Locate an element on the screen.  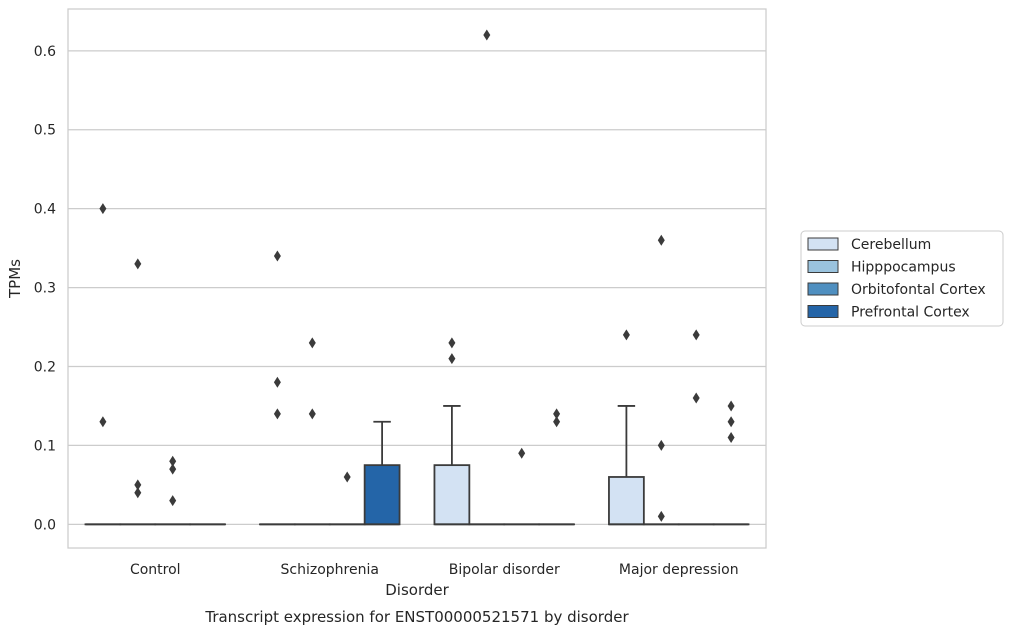
y-tick-label: 0.6 is located at coordinates (45, 52).